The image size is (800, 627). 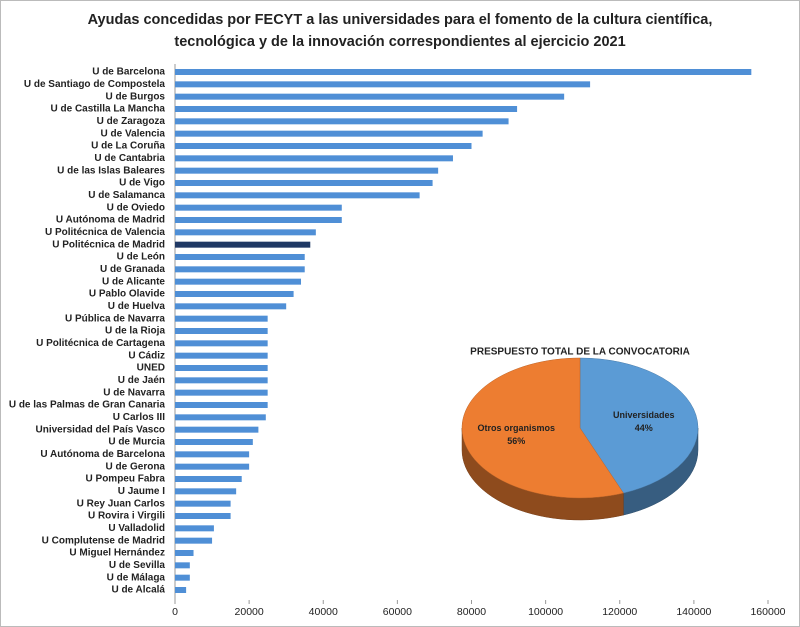 I want to click on y-tick-label: U Cádiz, so click(x=146, y=355).